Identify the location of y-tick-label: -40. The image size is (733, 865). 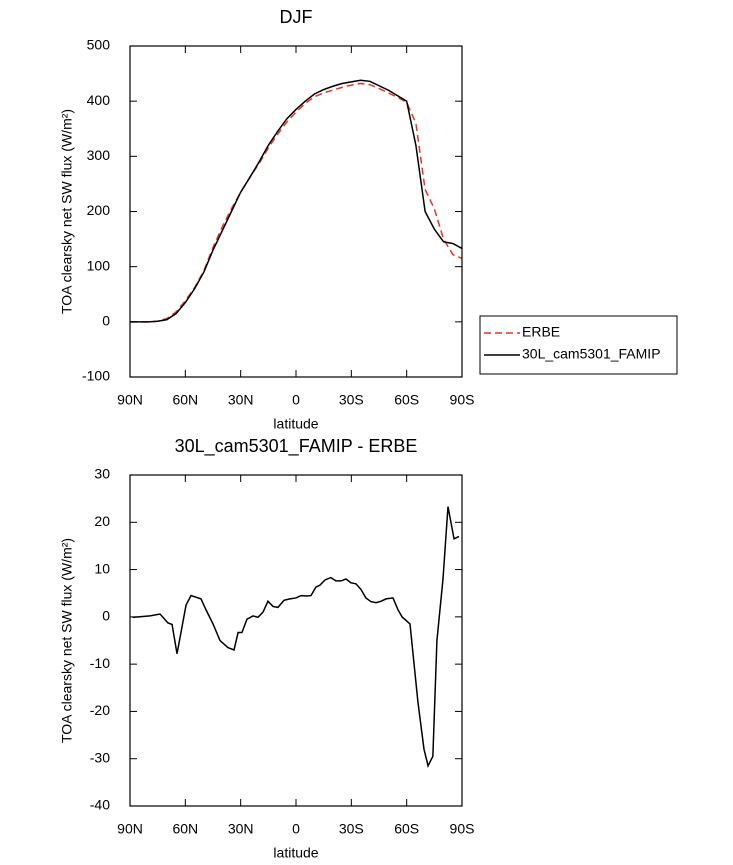
(100, 805).